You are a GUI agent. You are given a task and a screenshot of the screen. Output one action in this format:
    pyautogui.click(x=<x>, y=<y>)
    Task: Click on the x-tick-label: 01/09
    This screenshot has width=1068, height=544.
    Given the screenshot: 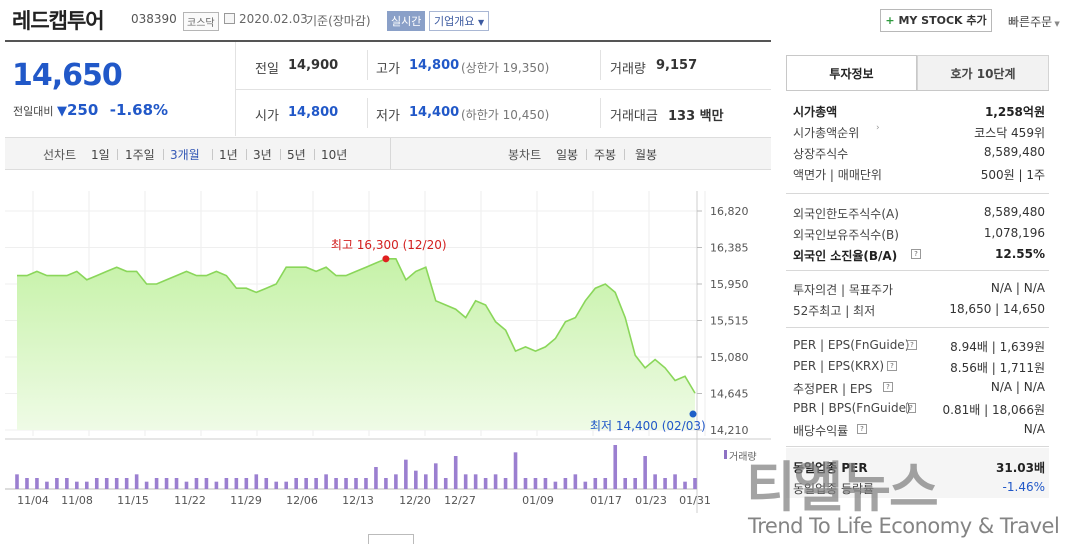 What is the action you would take?
    pyautogui.click(x=538, y=500)
    